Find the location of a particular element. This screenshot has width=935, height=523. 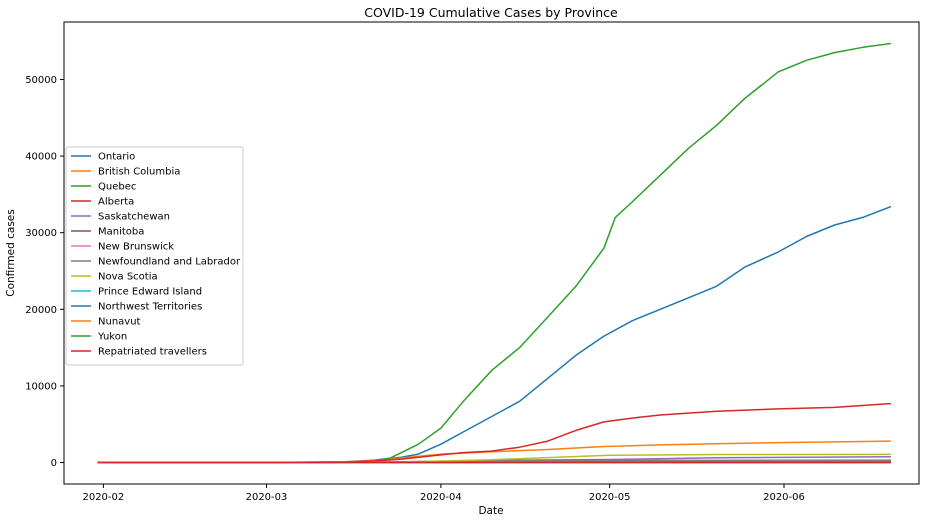

y-axis-title: Confirmed cases is located at coordinates (11, 252).